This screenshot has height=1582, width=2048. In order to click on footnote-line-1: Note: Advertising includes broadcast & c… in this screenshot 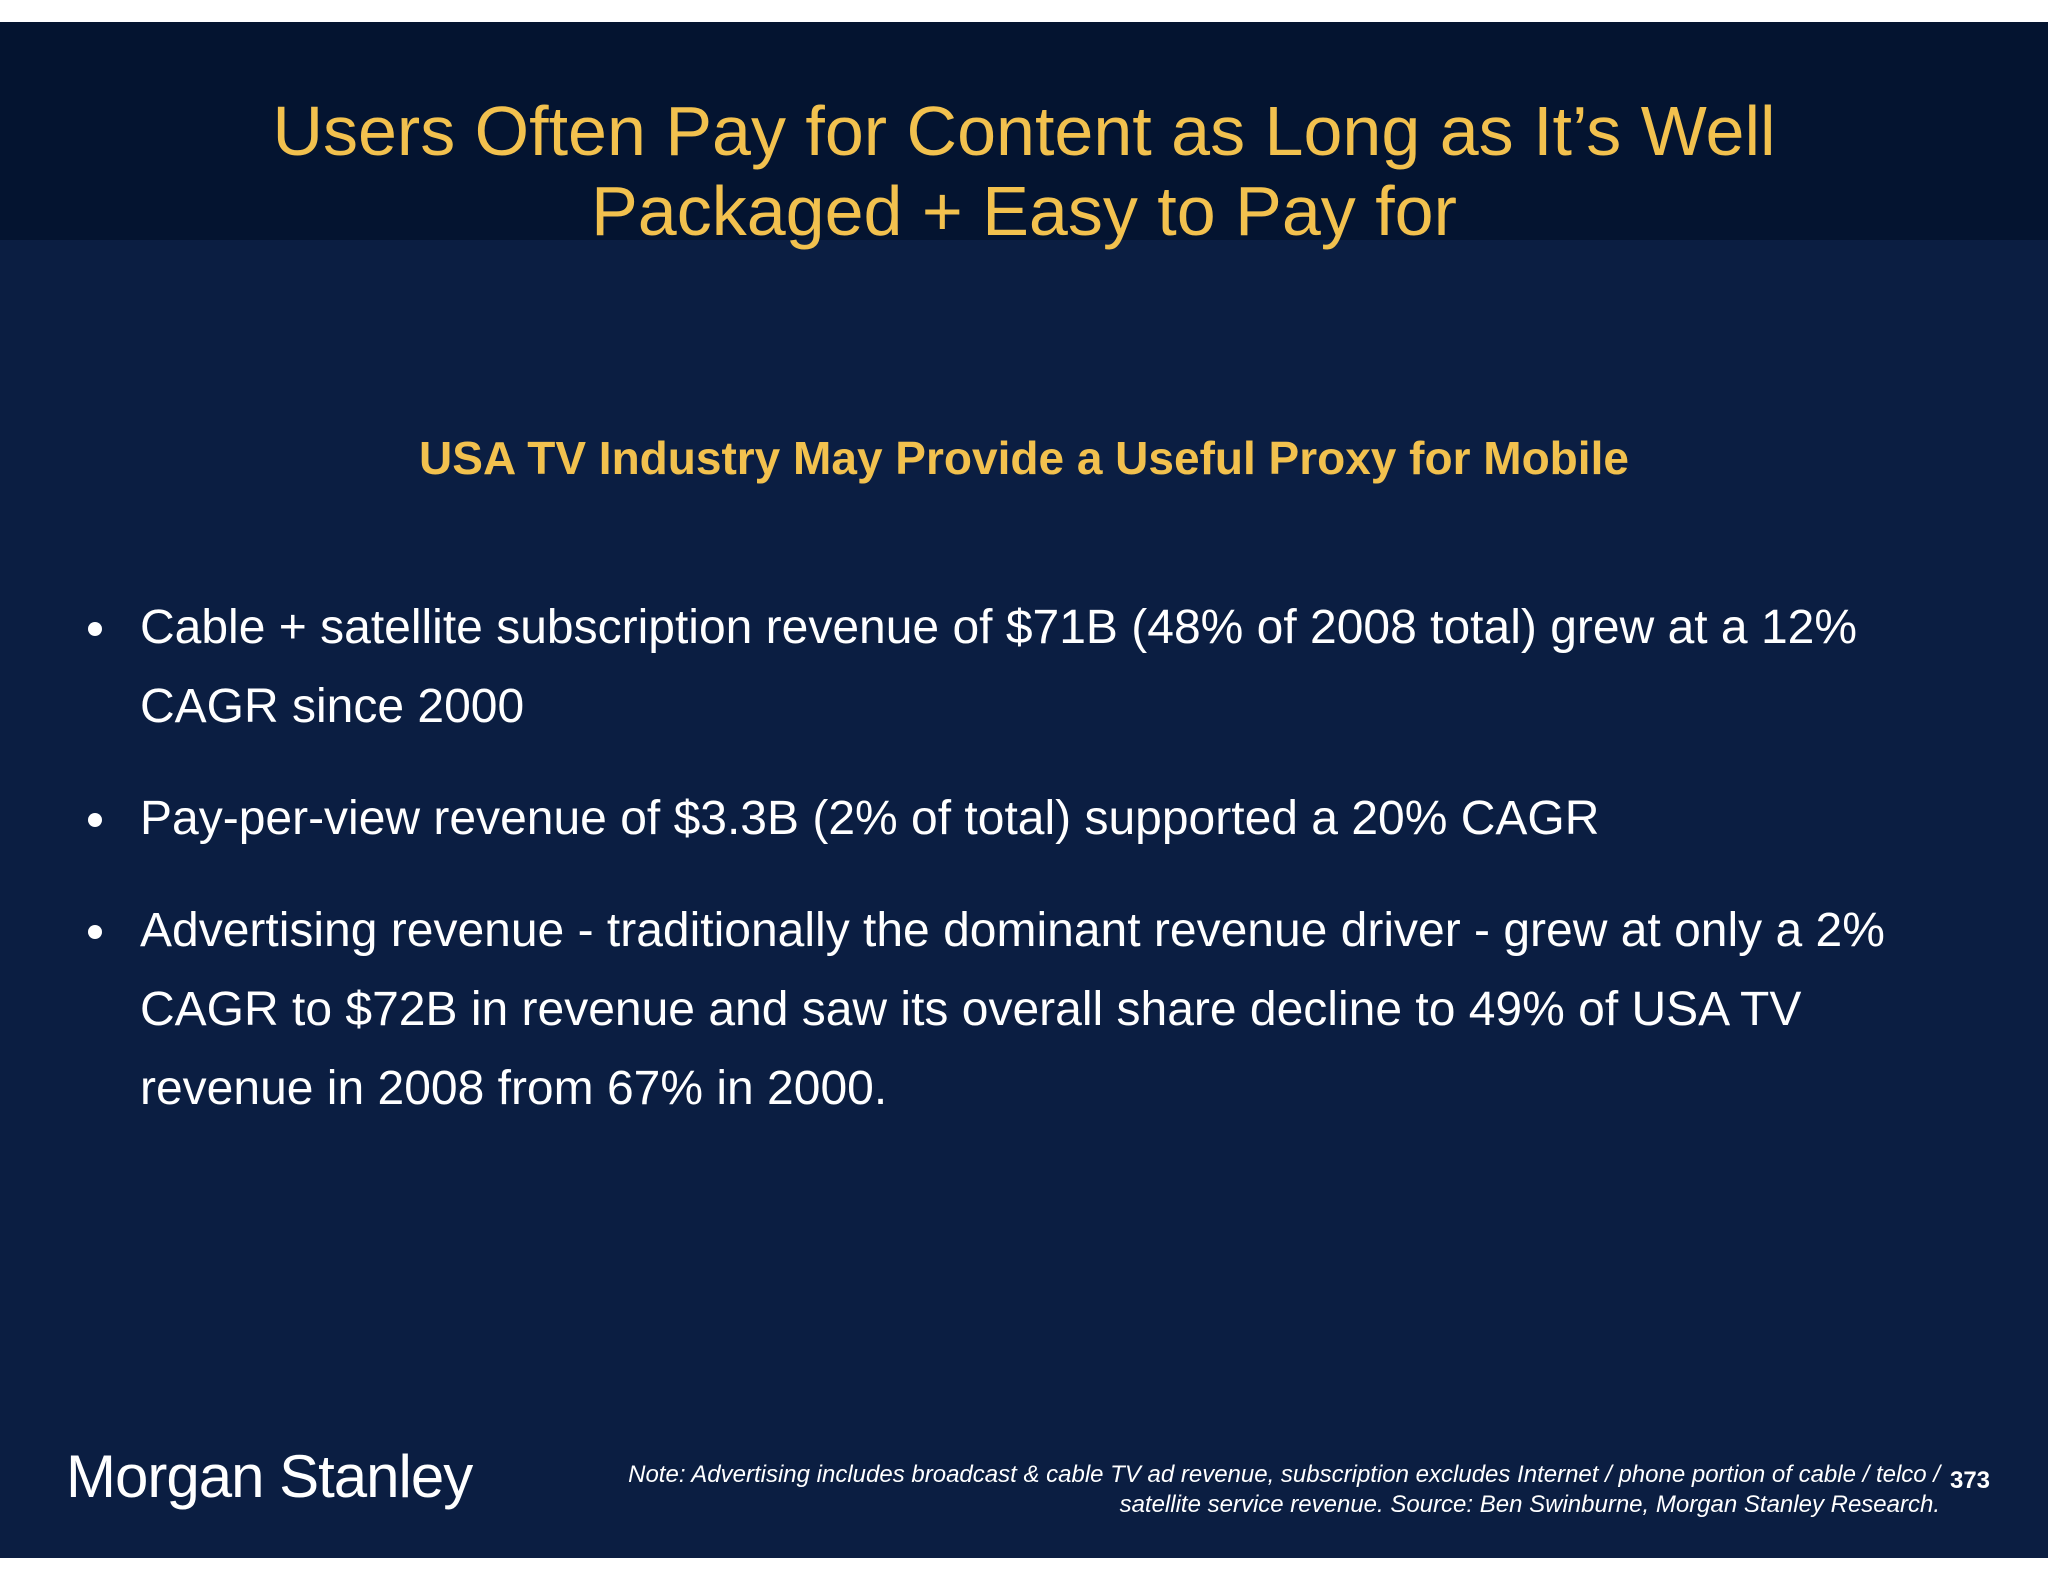, I will do `click(1284, 1474)`.